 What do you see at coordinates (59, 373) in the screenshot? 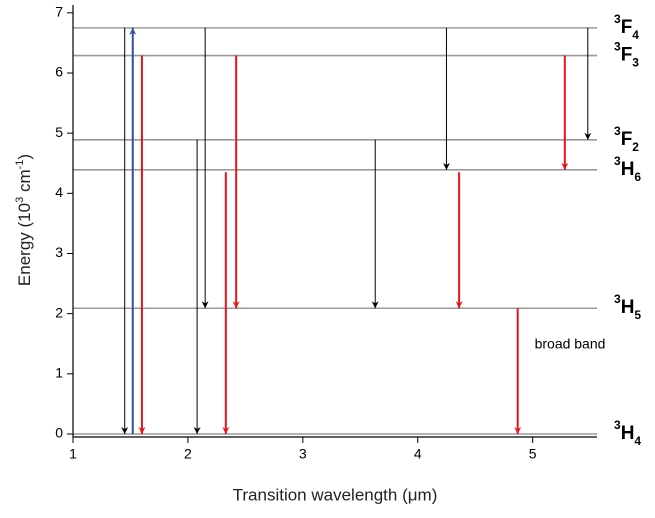
I see `y-tick-label: 1` at bounding box center [59, 373].